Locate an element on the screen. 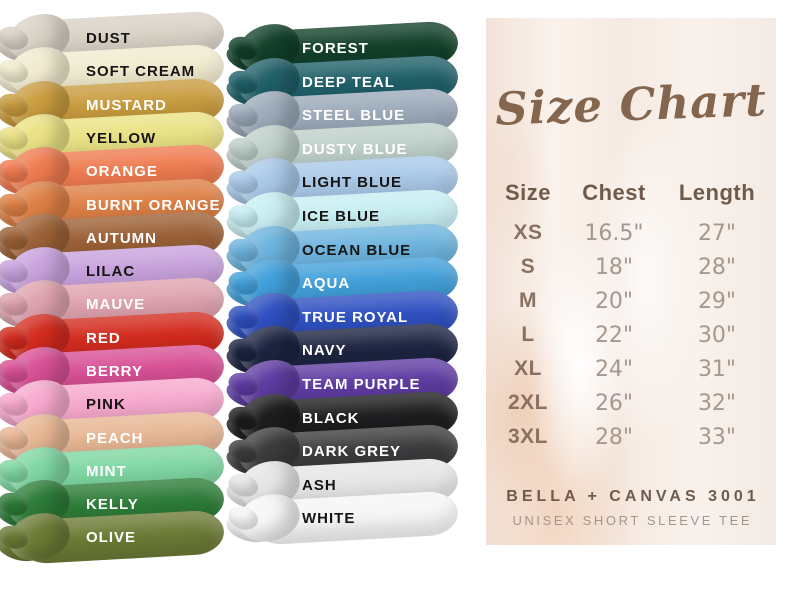  size-table-row: L 22" 30" is located at coordinates (631, 335).